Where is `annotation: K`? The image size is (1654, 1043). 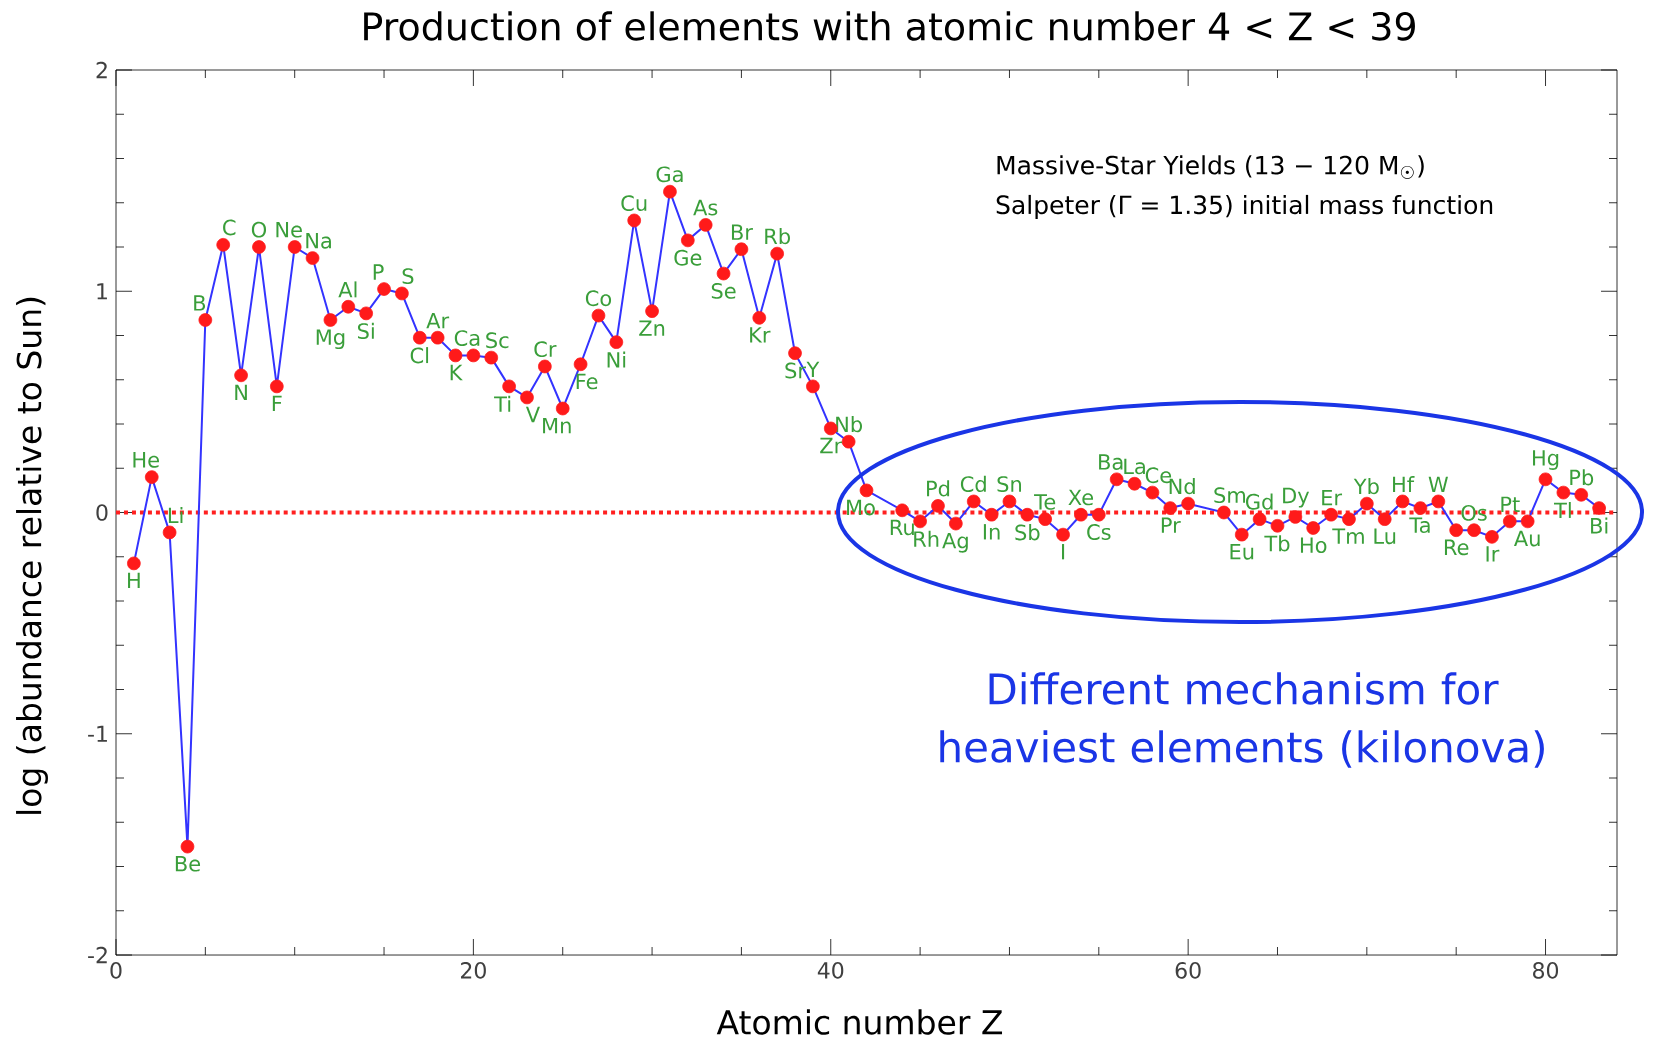
annotation: K is located at coordinates (456, 372).